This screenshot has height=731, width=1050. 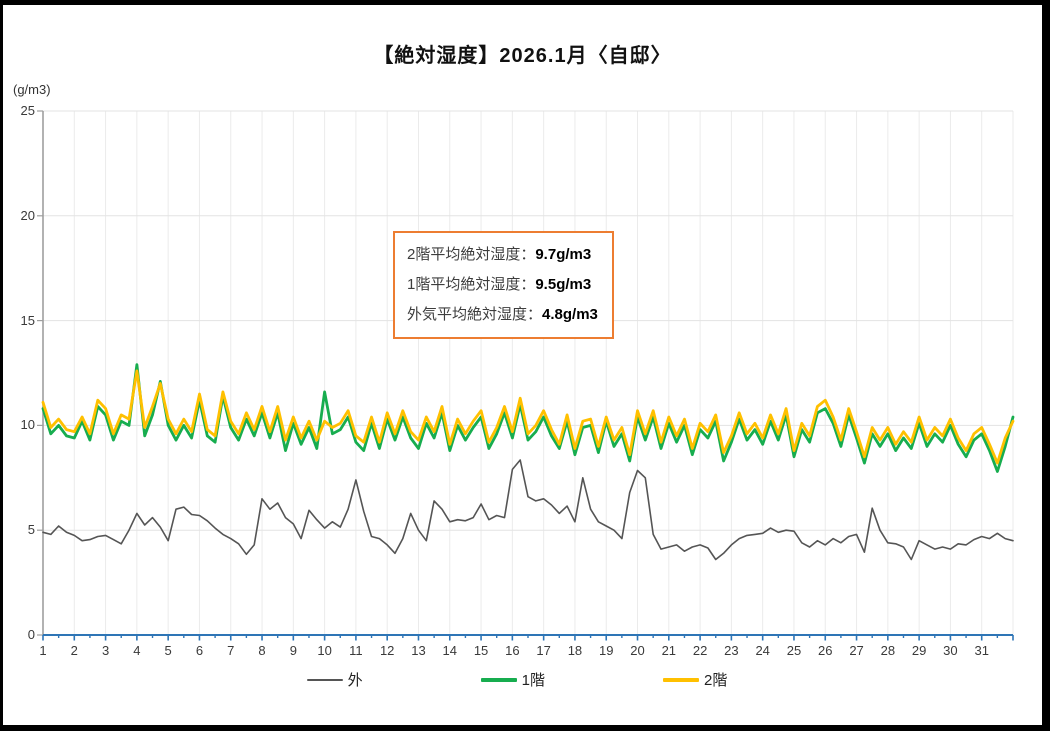 I want to click on annotation-line-floor2: 2階平均絶対湿度：9.7g/m3, so click(x=502, y=255).